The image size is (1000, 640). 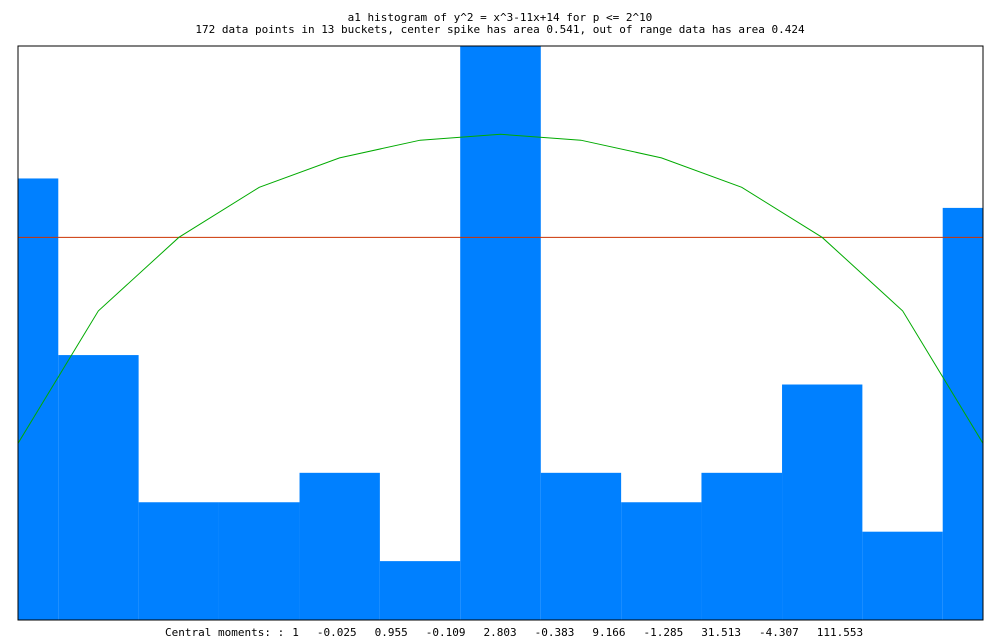 What do you see at coordinates (840, 632) in the screenshot?
I see `moment-value: 111.553` at bounding box center [840, 632].